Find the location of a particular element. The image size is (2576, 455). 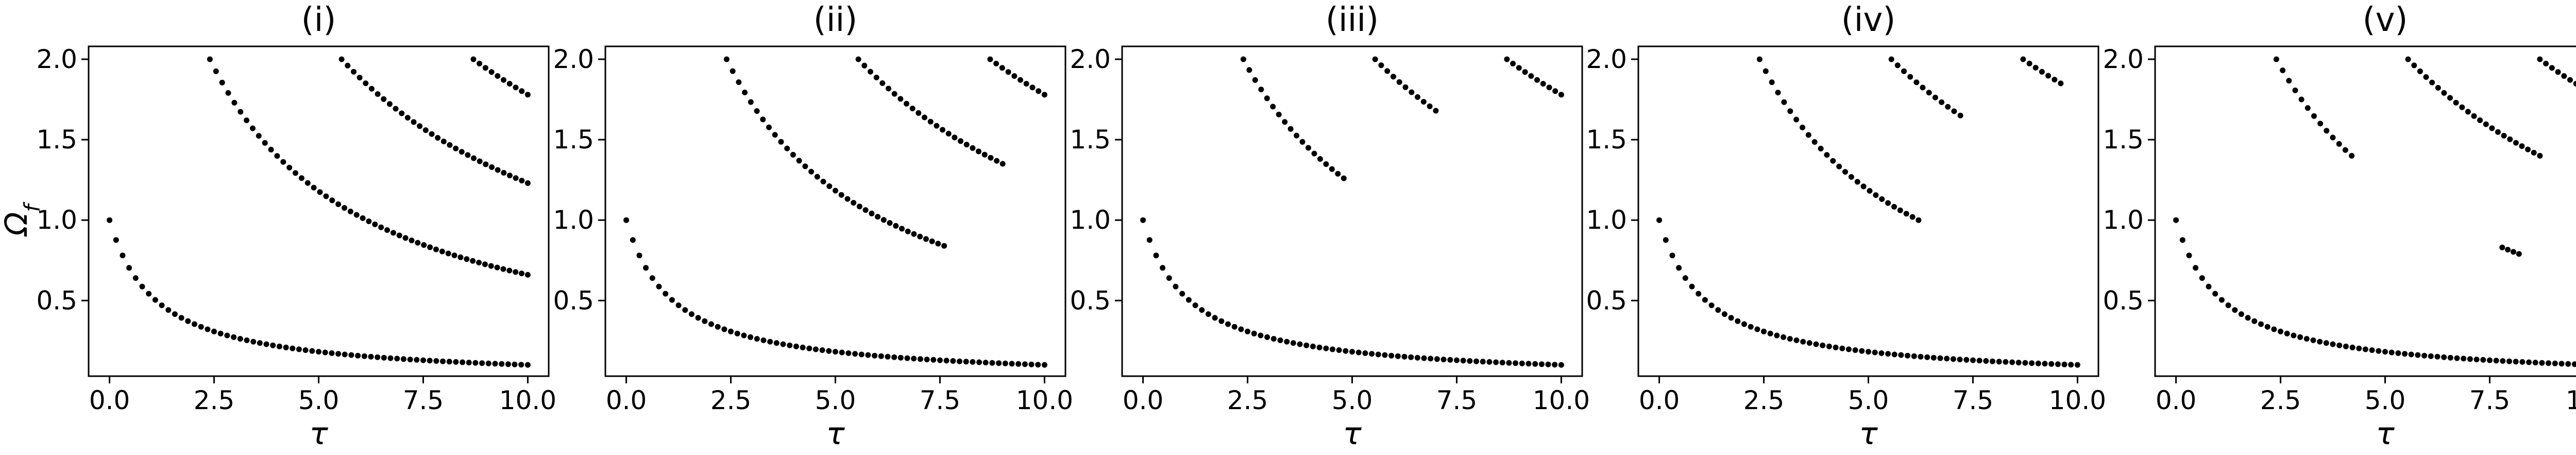

y-tick-label: 2.0 is located at coordinates (56, 59).